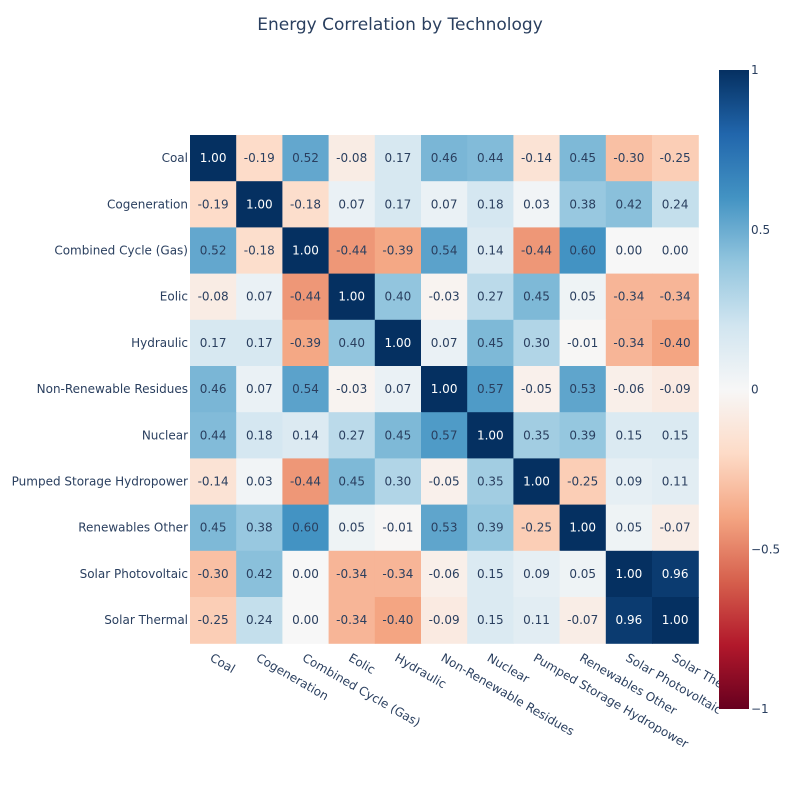  What do you see at coordinates (147, 204) in the screenshot?
I see `y-tick-label: Cogeneration` at bounding box center [147, 204].